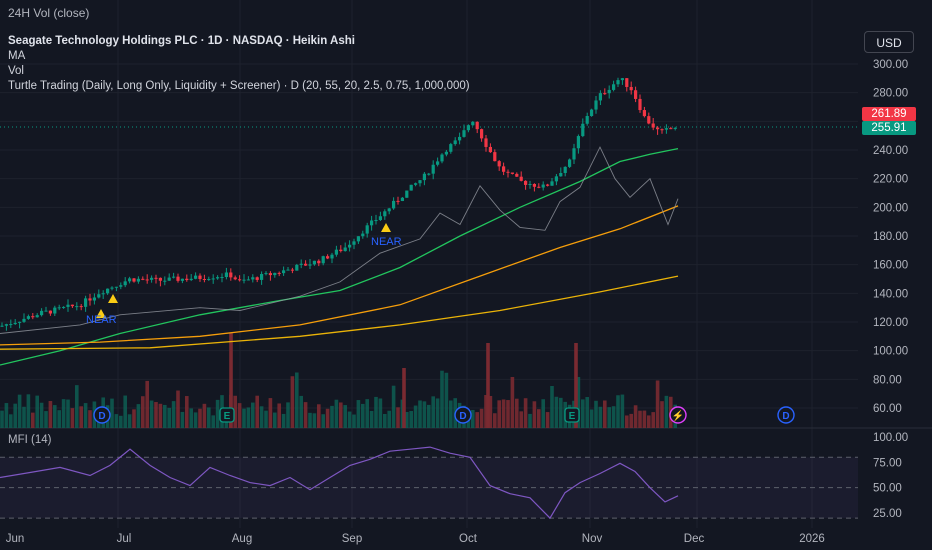  Describe the element at coordinates (890, 323) in the screenshot. I see `price-axis-label: 120.00` at that location.